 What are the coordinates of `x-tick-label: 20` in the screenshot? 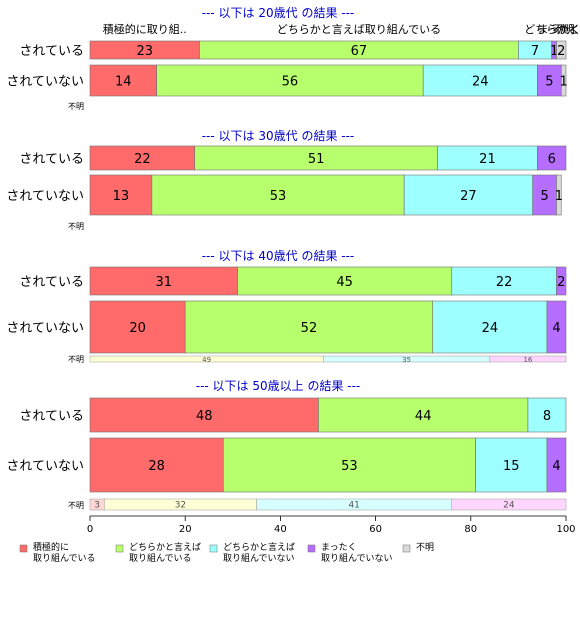 It's located at (185, 529).